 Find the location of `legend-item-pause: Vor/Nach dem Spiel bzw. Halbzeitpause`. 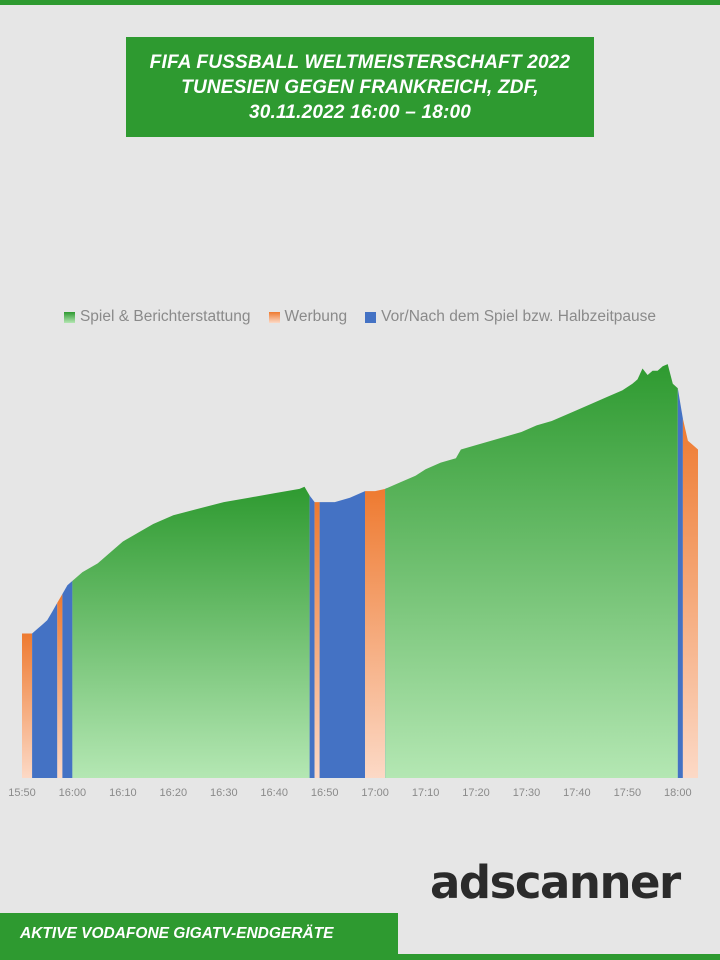

legend-item-pause: Vor/Nach dem Spiel bzw. Halbzeitpause is located at coordinates (510, 317).